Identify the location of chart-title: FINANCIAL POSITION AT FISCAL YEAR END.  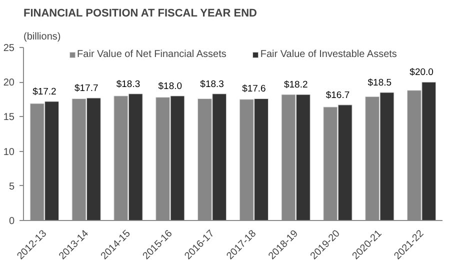
(141, 14).